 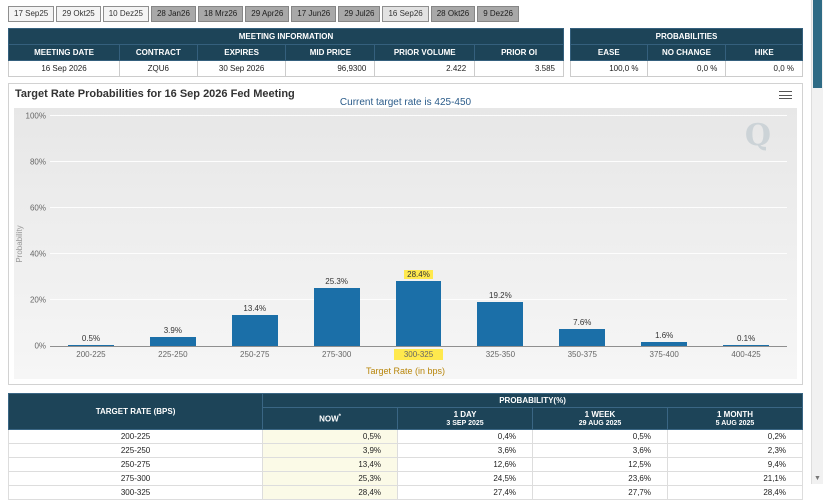 What do you see at coordinates (37, 300) in the screenshot?
I see `y-axis-tick-label: 20%` at bounding box center [37, 300].